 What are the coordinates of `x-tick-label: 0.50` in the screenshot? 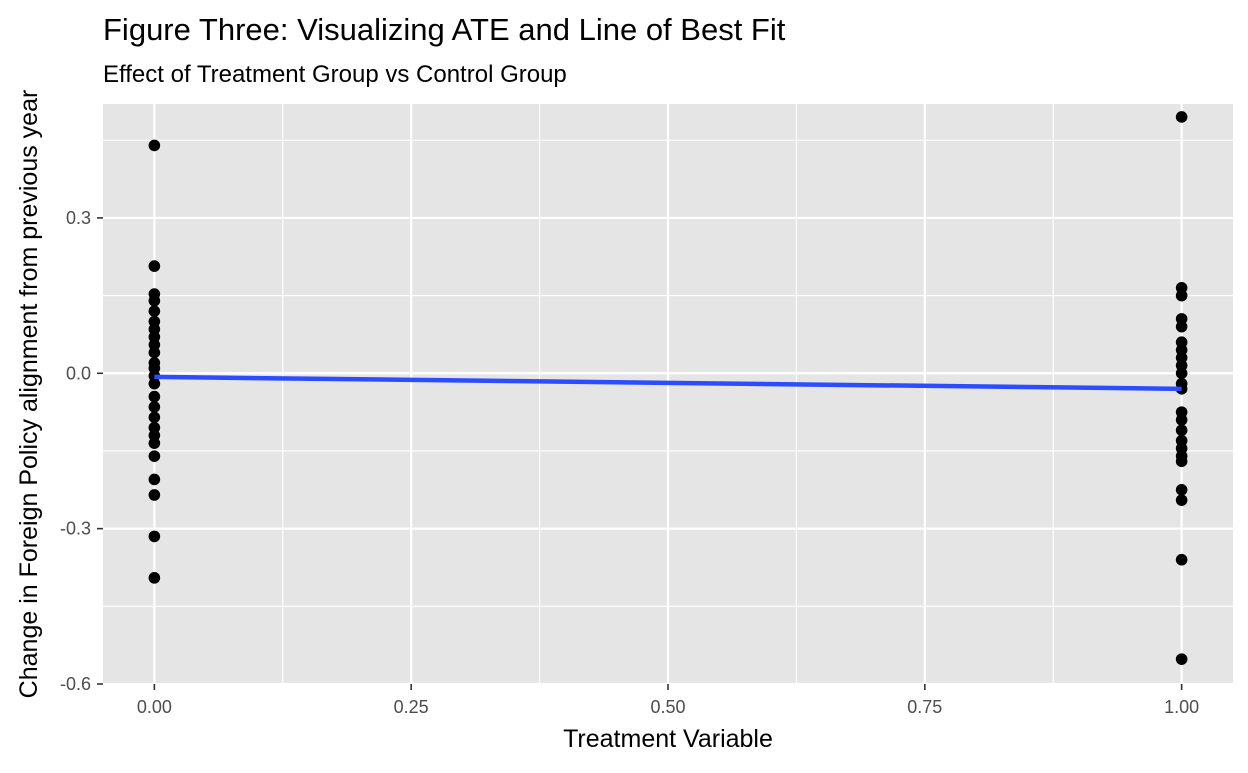 It's located at (667, 707).